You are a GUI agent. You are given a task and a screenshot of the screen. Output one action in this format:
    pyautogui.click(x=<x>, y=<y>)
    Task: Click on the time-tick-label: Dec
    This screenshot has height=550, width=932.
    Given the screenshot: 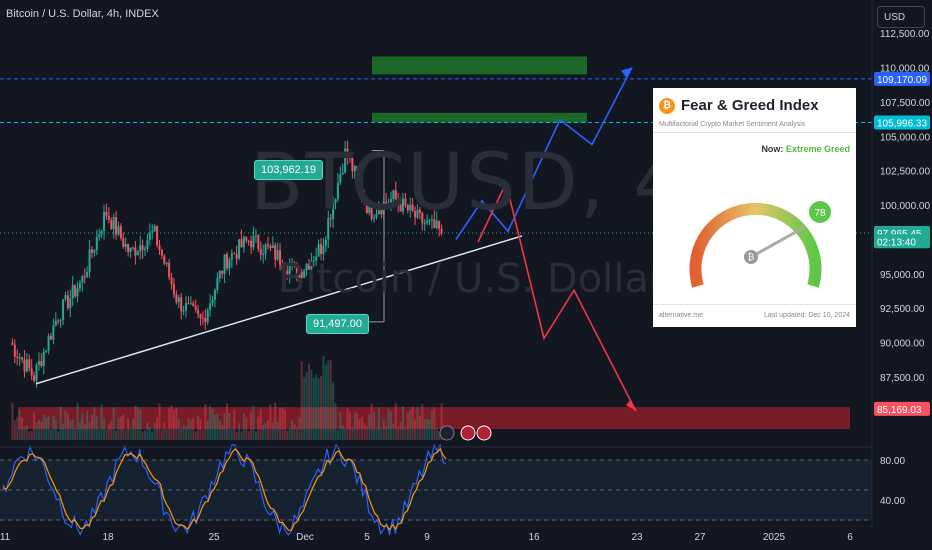 What is the action you would take?
    pyautogui.click(x=305, y=537)
    